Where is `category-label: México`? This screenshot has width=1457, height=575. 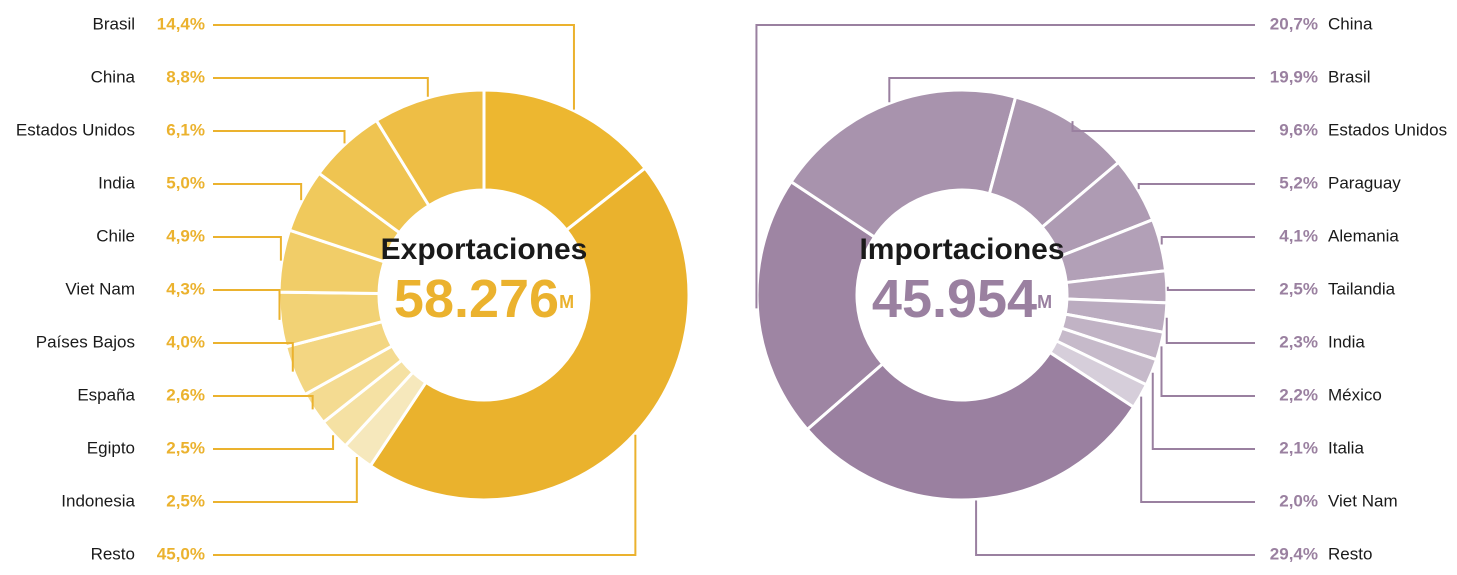
category-label: México is located at coordinates (1355, 394).